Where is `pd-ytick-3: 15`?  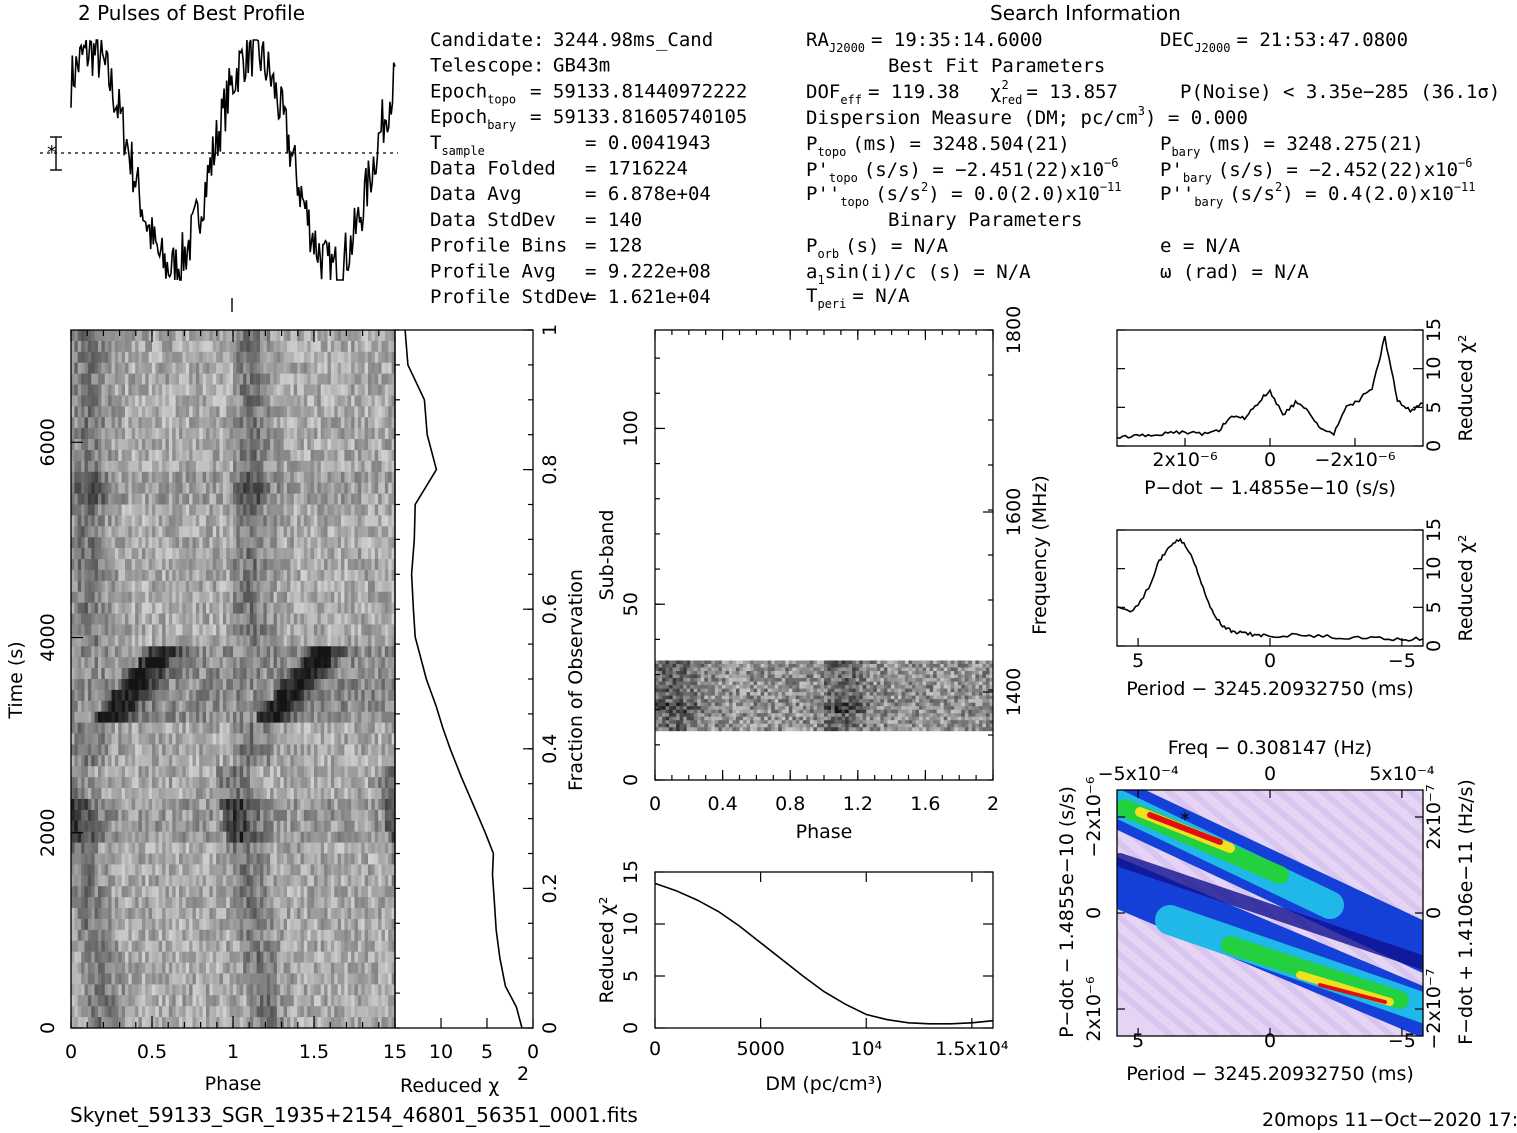 pd-ytick-3: 15 is located at coordinates (1434, 330).